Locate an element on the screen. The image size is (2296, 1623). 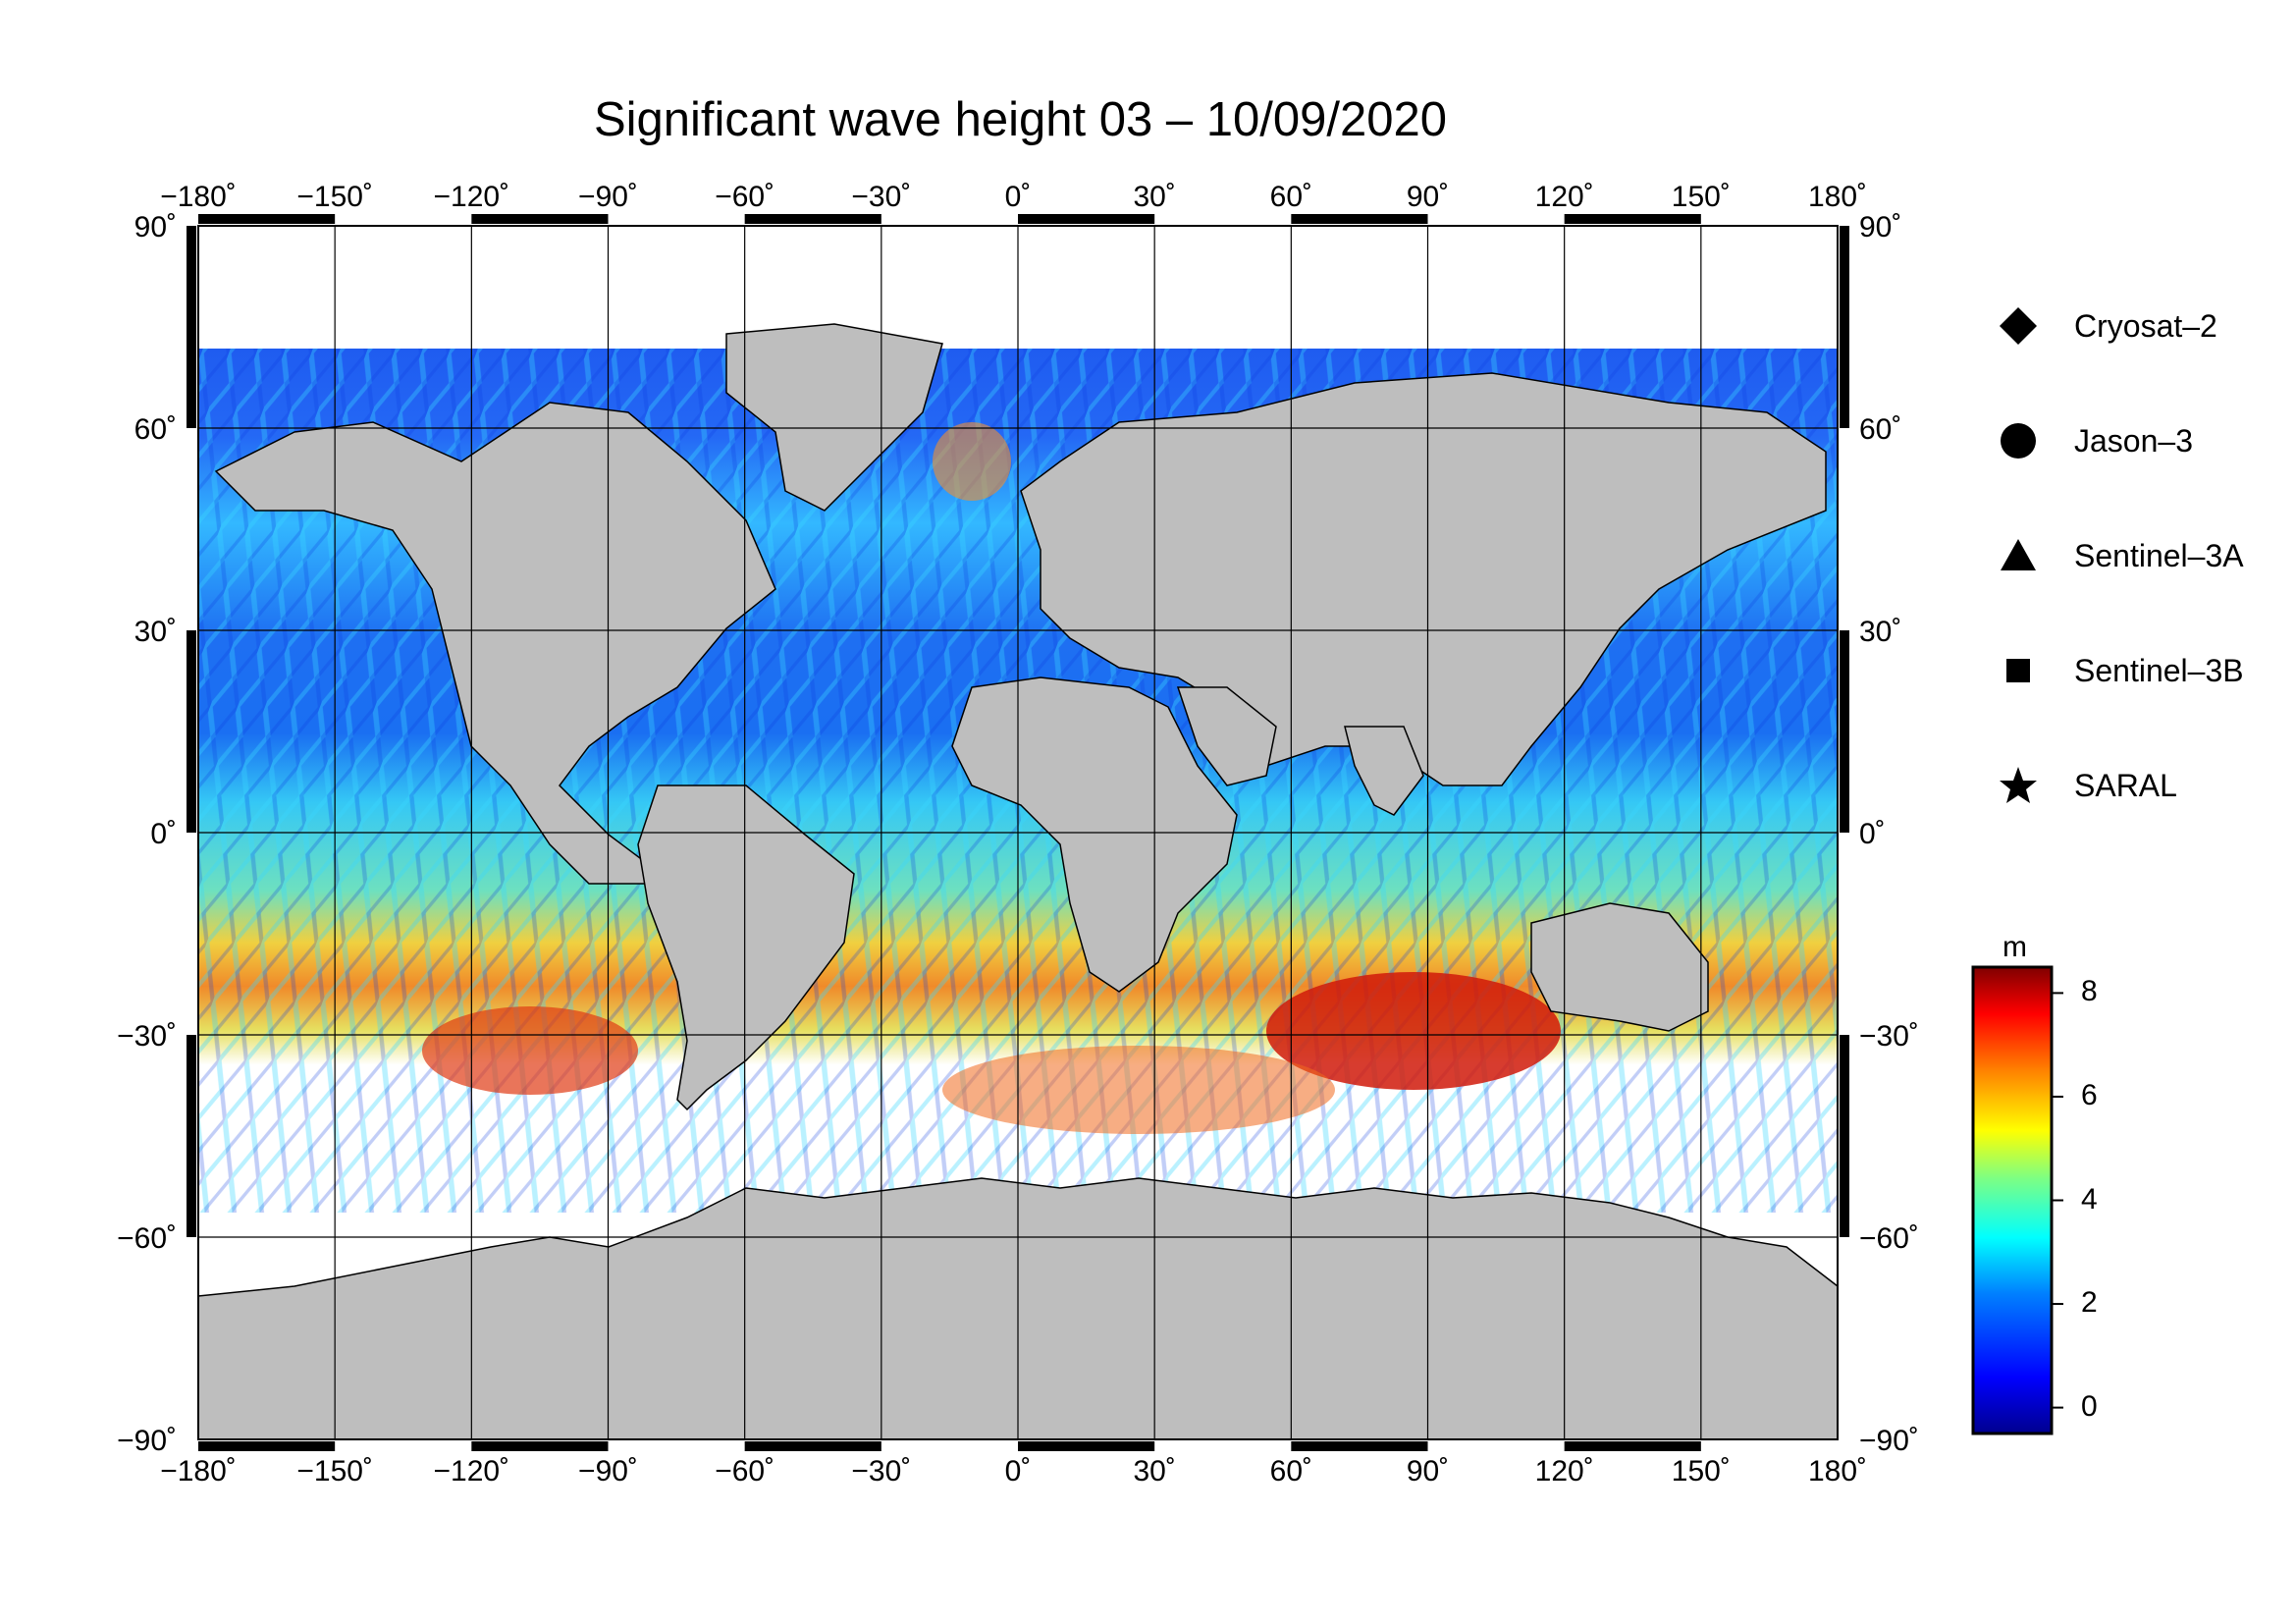
diamond-icon is located at coordinates (2018, 326).